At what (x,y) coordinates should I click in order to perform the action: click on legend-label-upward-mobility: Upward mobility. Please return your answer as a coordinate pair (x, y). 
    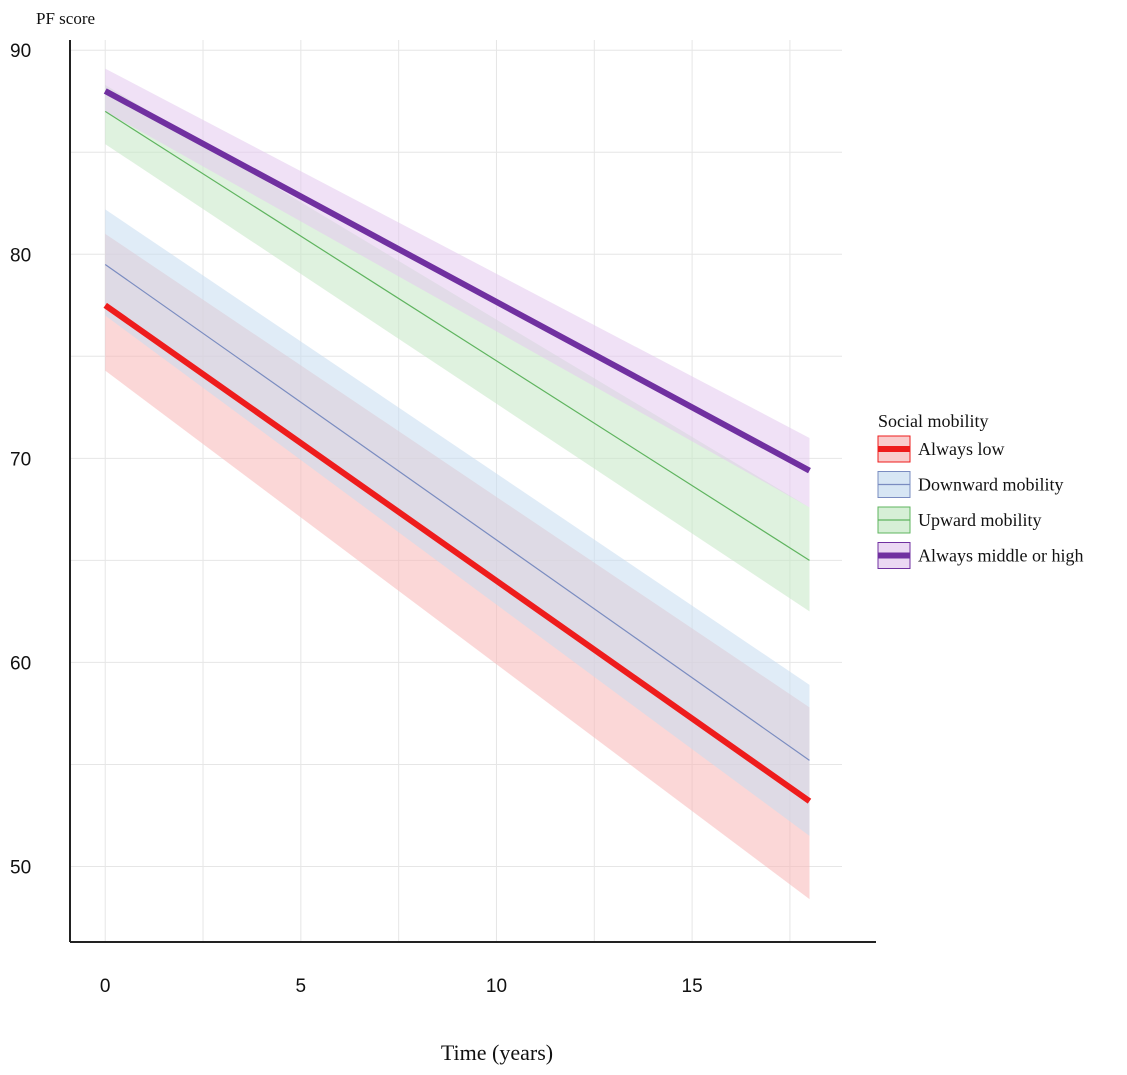
    Looking at the image, I should click on (980, 520).